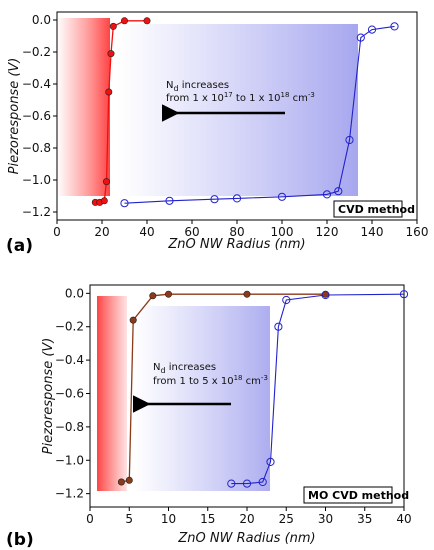  What do you see at coordinates (121, 111) in the screenshot?
I see `series-points-red` at bounding box center [121, 111].